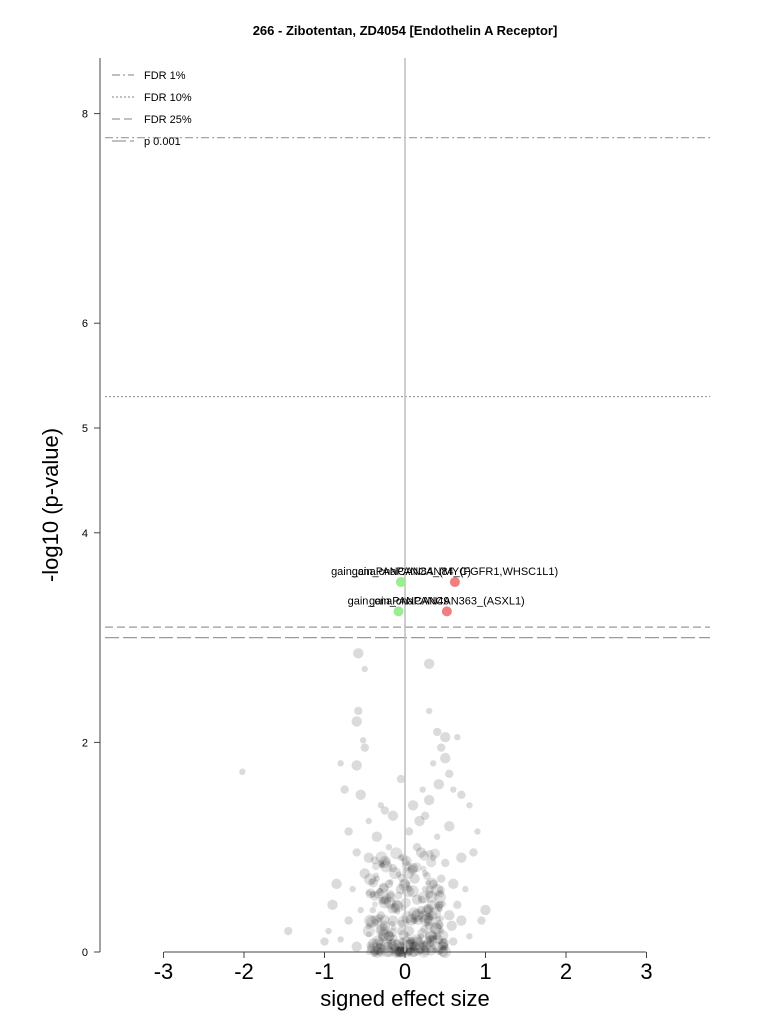 The image size is (768, 1024). Describe the element at coordinates (85, 429) in the screenshot. I see `y-tick-label: 5` at that location.